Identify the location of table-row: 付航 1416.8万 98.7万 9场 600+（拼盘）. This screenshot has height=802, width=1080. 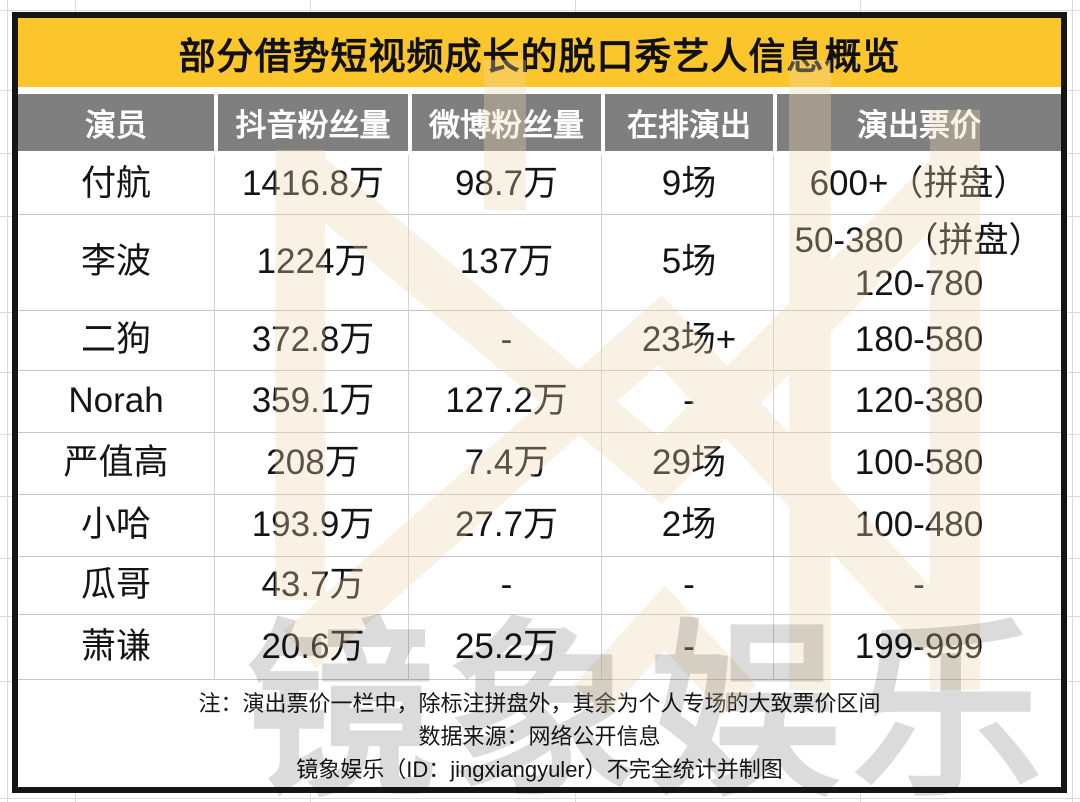
(539, 185).